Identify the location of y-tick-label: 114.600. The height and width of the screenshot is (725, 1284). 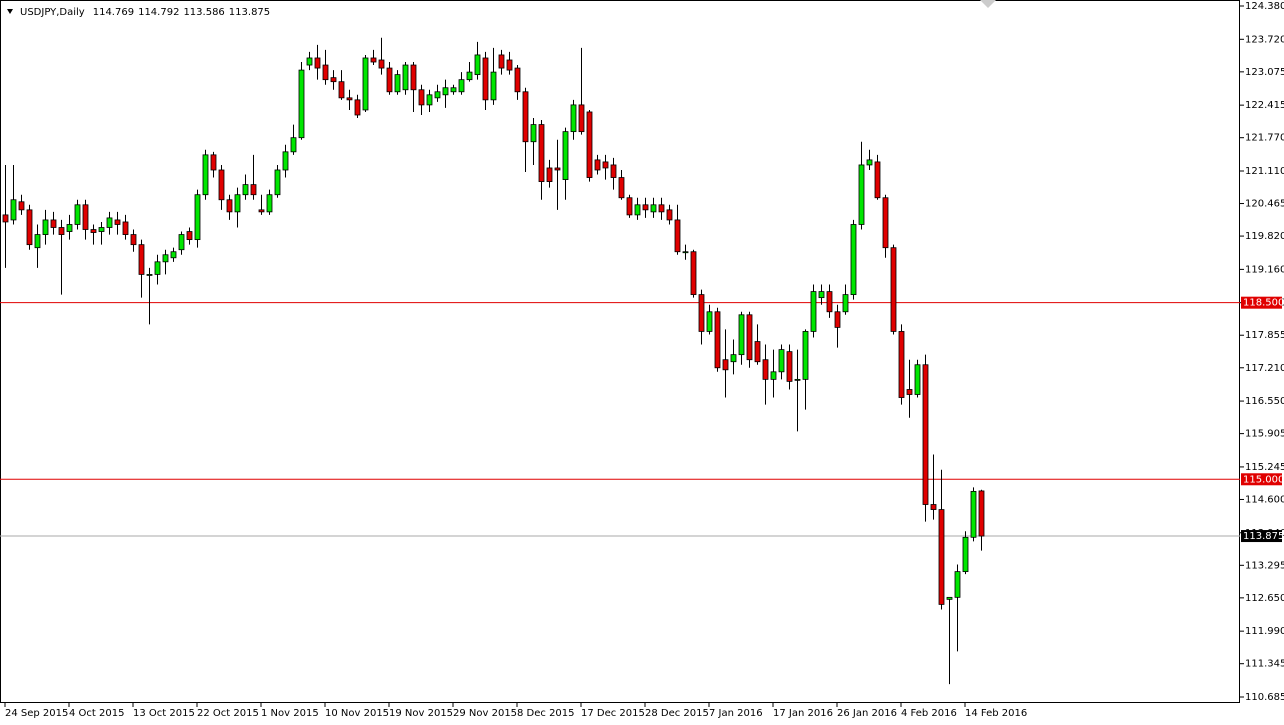
(1264, 499).